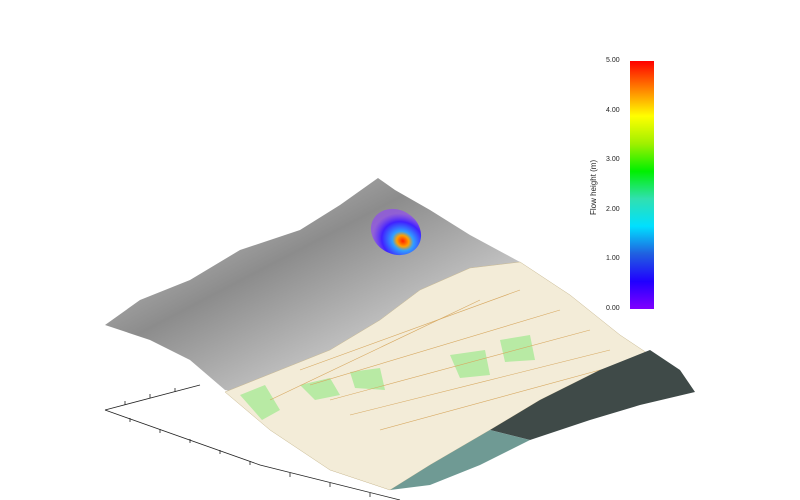  What do you see at coordinates (460, 460) in the screenshot?
I see `lake-area` at bounding box center [460, 460].